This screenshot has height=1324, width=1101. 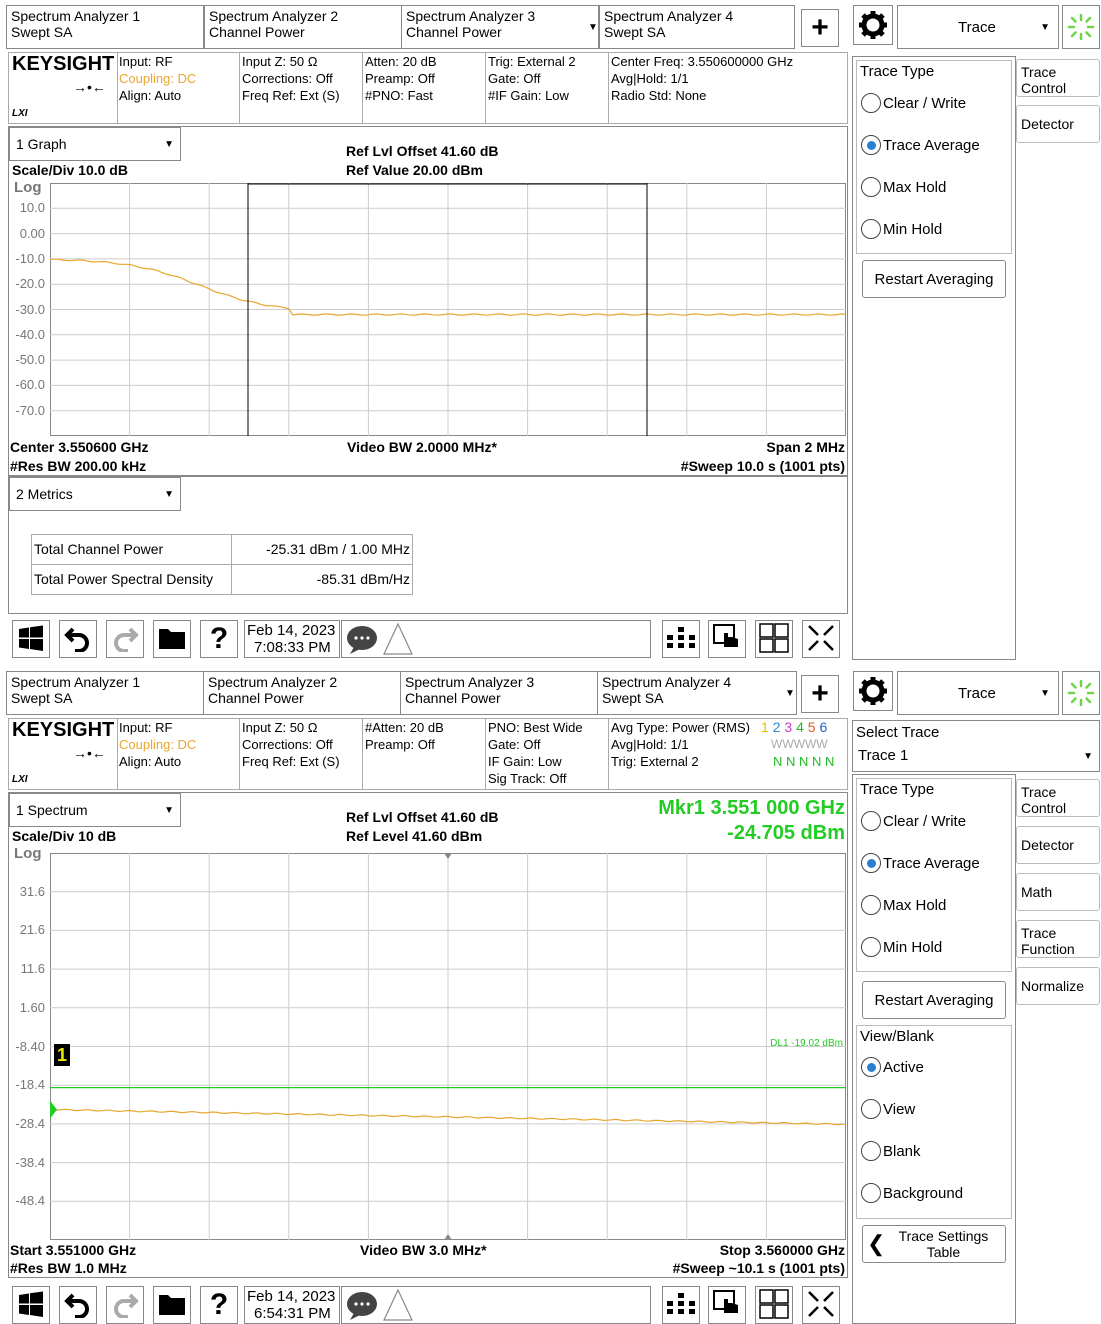 I want to click on marker-1-label: 1, so click(x=62, y=1055).